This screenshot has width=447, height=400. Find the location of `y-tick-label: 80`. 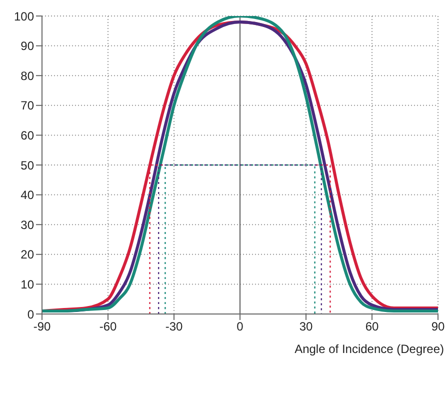

y-tick-label: 80 is located at coordinates (27, 75).